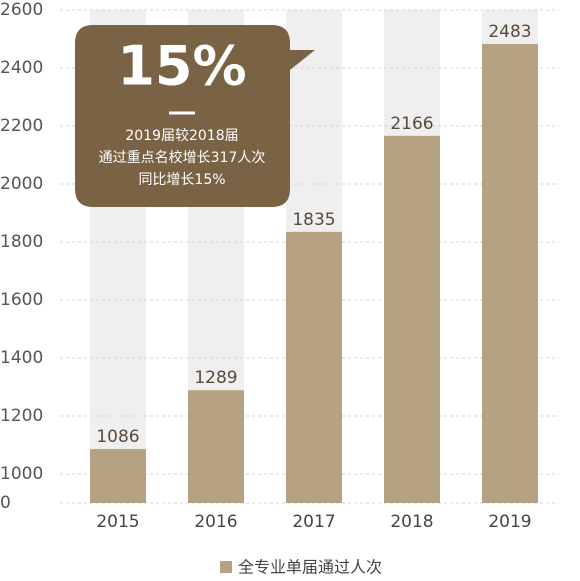 The image size is (580, 581). Describe the element at coordinates (21, 68) in the screenshot. I see `y-tick-label: 2400` at that location.